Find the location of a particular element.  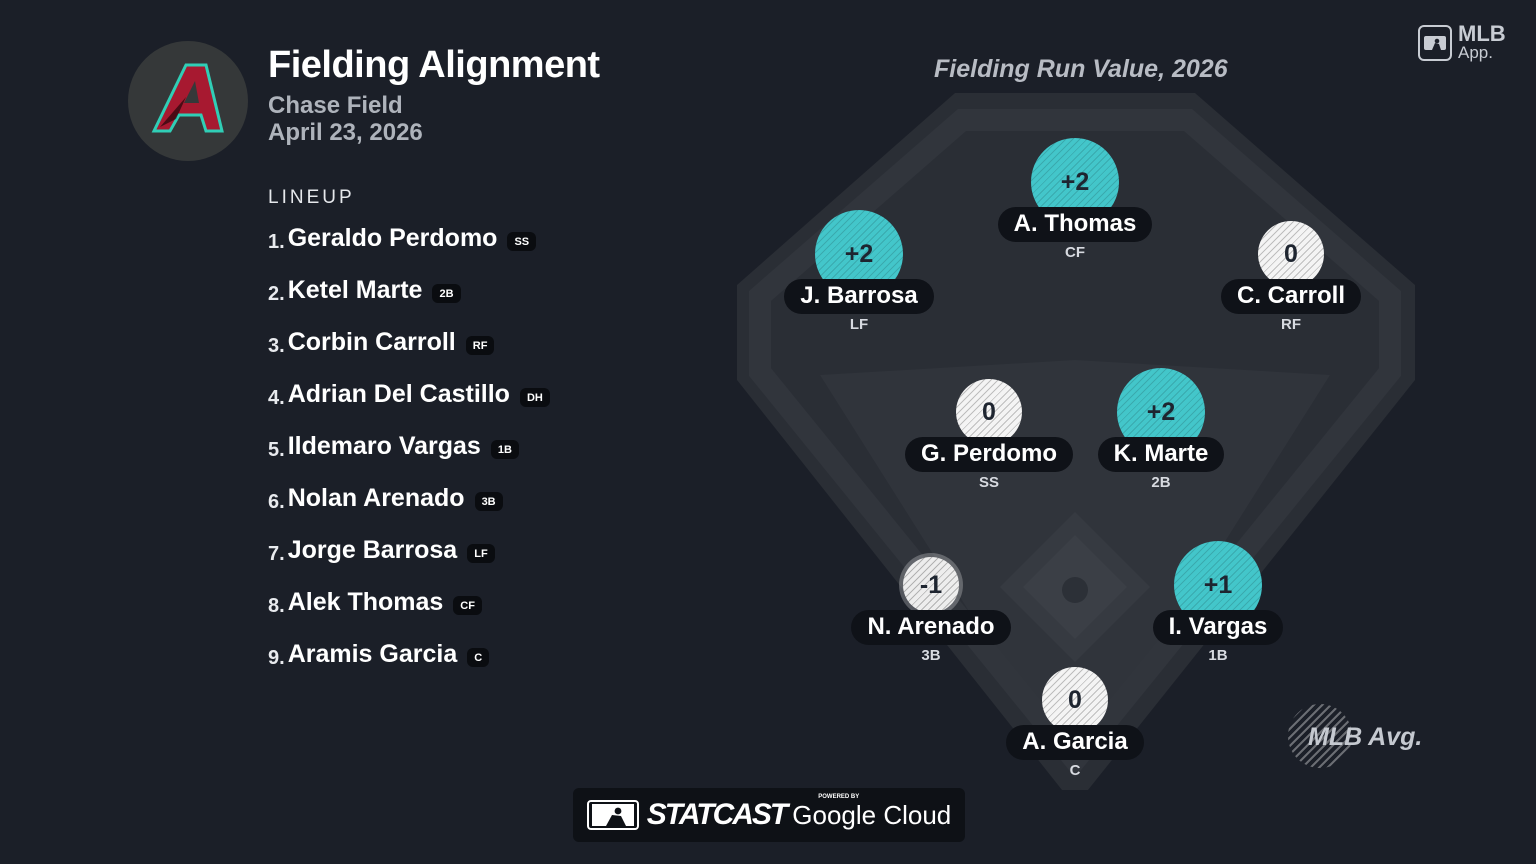

list-item: 2. Ketel Marte 2B is located at coordinates (409, 302).